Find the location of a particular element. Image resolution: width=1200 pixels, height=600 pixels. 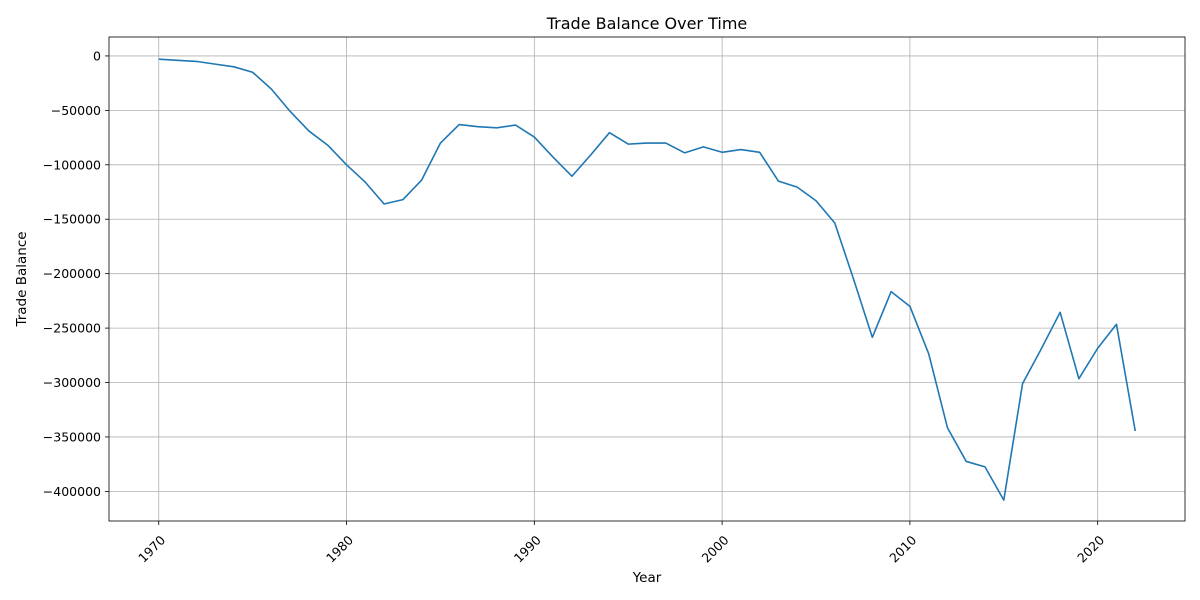

y-tick-label: 0 is located at coordinates (97, 55).